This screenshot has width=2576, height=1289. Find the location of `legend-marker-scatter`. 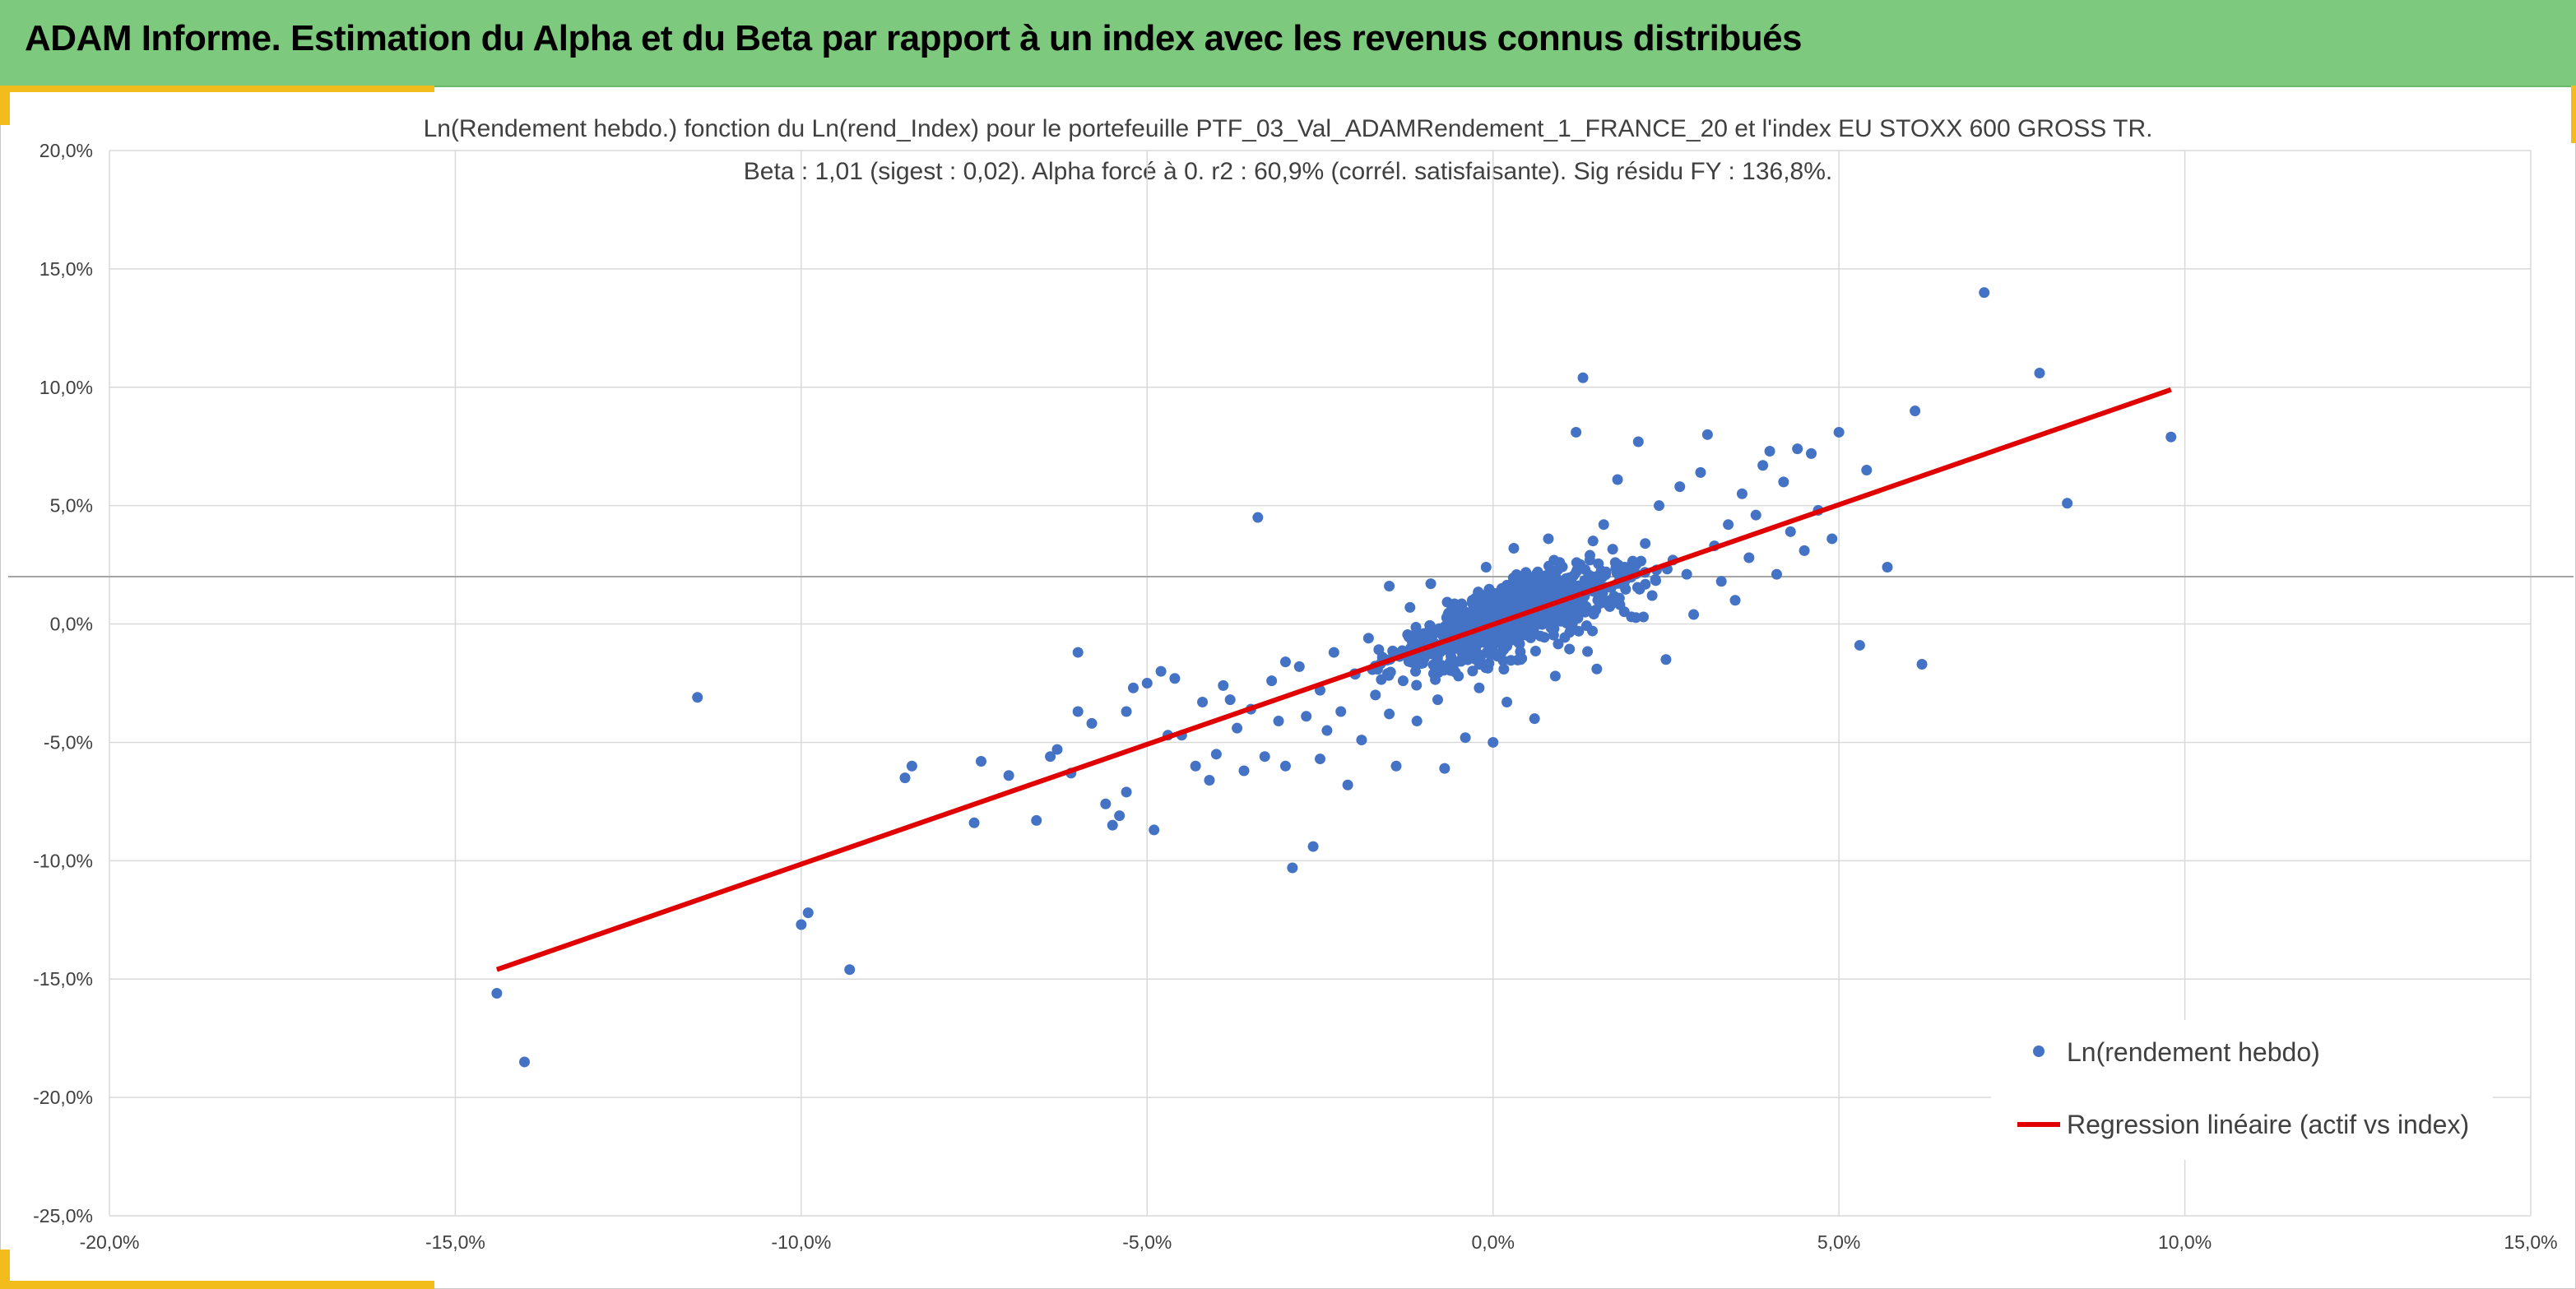

legend-marker-scatter is located at coordinates (2039, 1051).